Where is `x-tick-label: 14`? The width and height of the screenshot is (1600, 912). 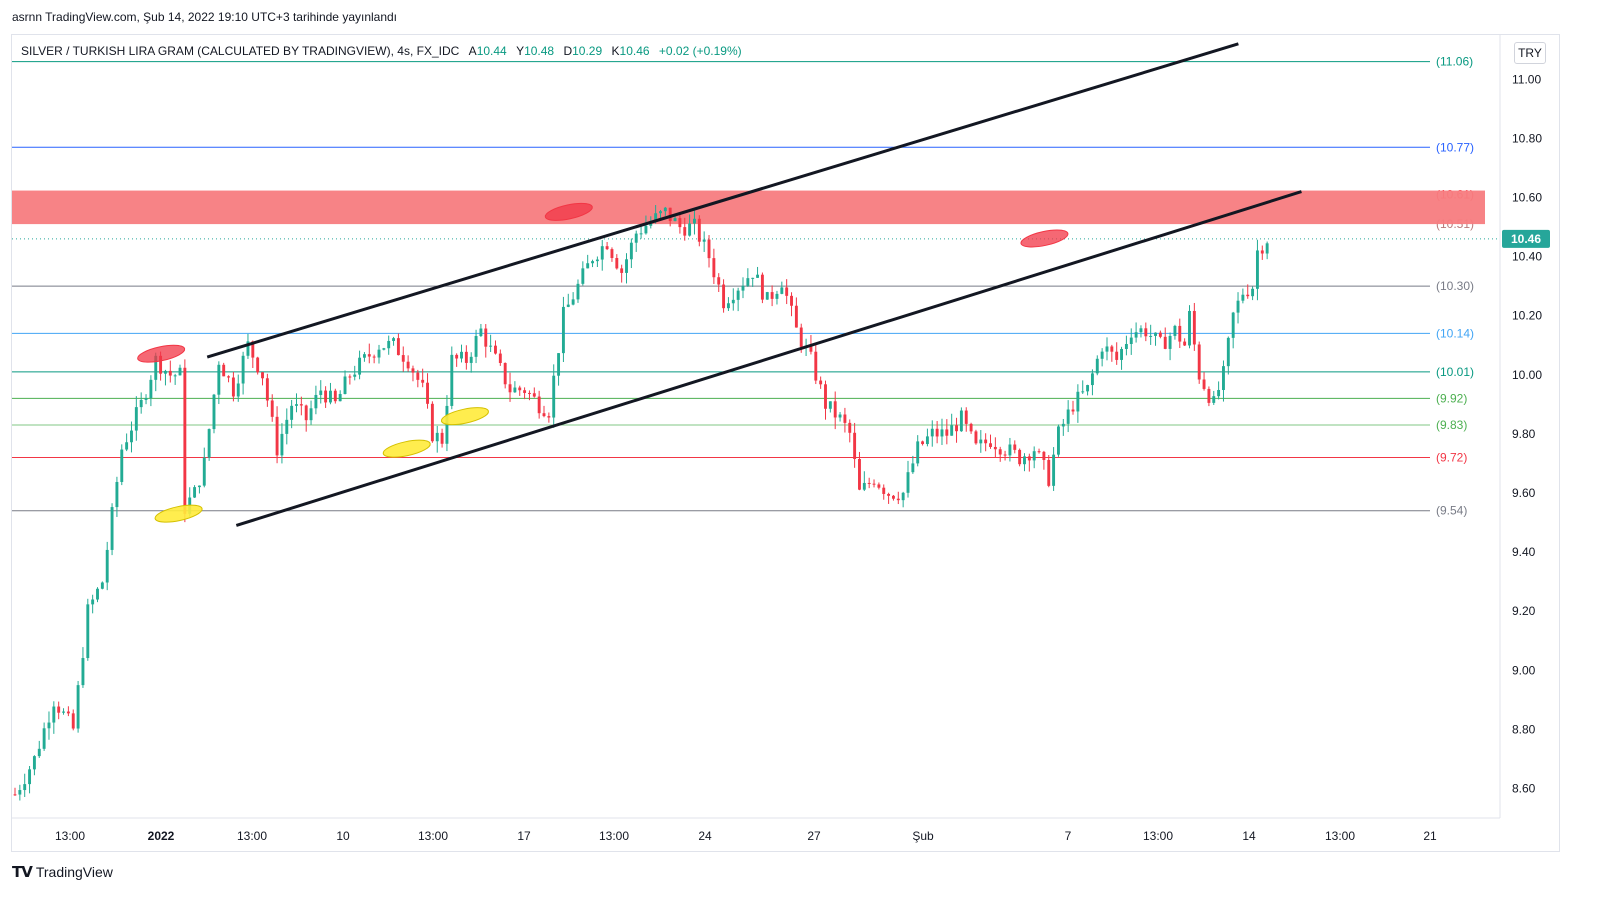
x-tick-label: 14 is located at coordinates (1249, 836).